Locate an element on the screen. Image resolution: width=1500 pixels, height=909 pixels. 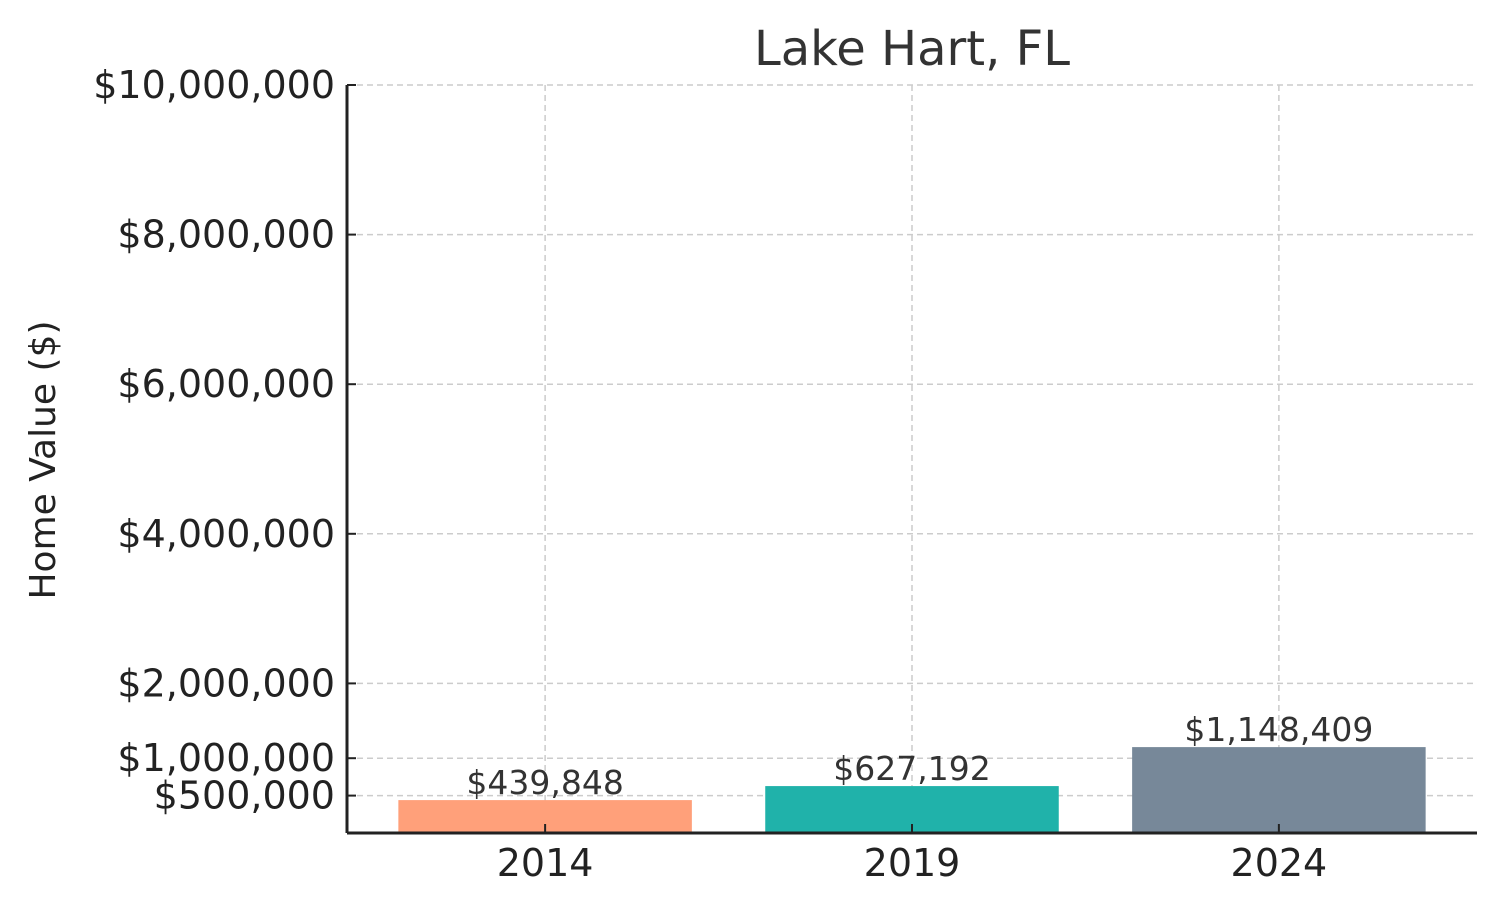
x-tick-label: 2024 is located at coordinates (1279, 863).